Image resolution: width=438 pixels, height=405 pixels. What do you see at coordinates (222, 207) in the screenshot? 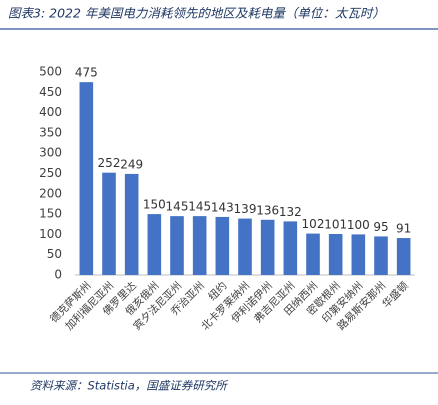
I see `data-label: 143` at bounding box center [222, 207].